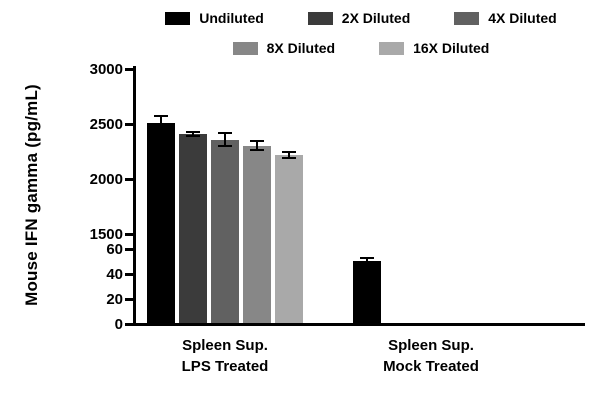 The width and height of the screenshot is (600, 403). I want to click on legend-label: 2X Diluted, so click(376, 18).